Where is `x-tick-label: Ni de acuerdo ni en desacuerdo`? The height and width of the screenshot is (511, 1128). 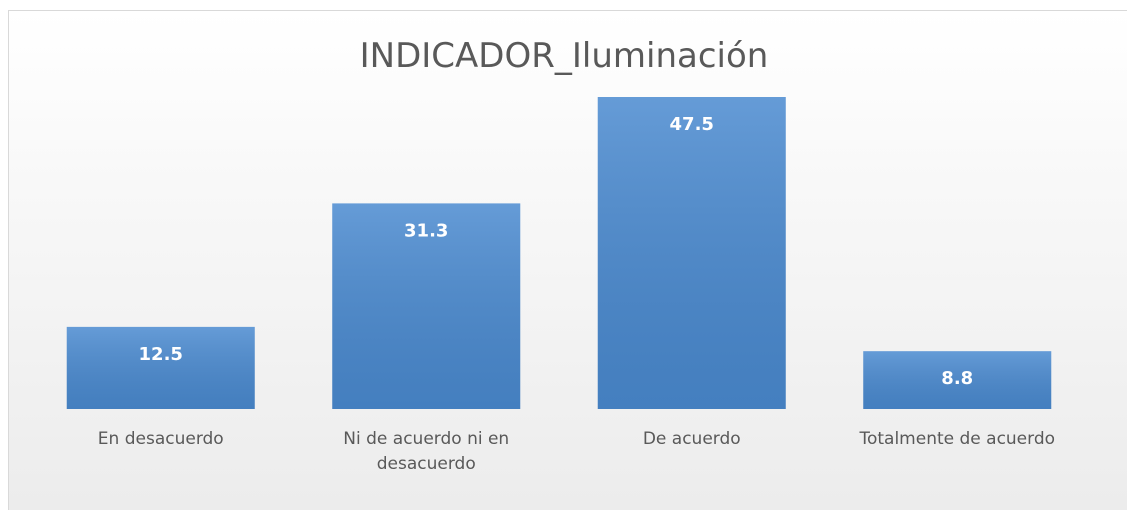 x-tick-label: Ni de acuerdo ni en desacuerdo is located at coordinates (426, 451).